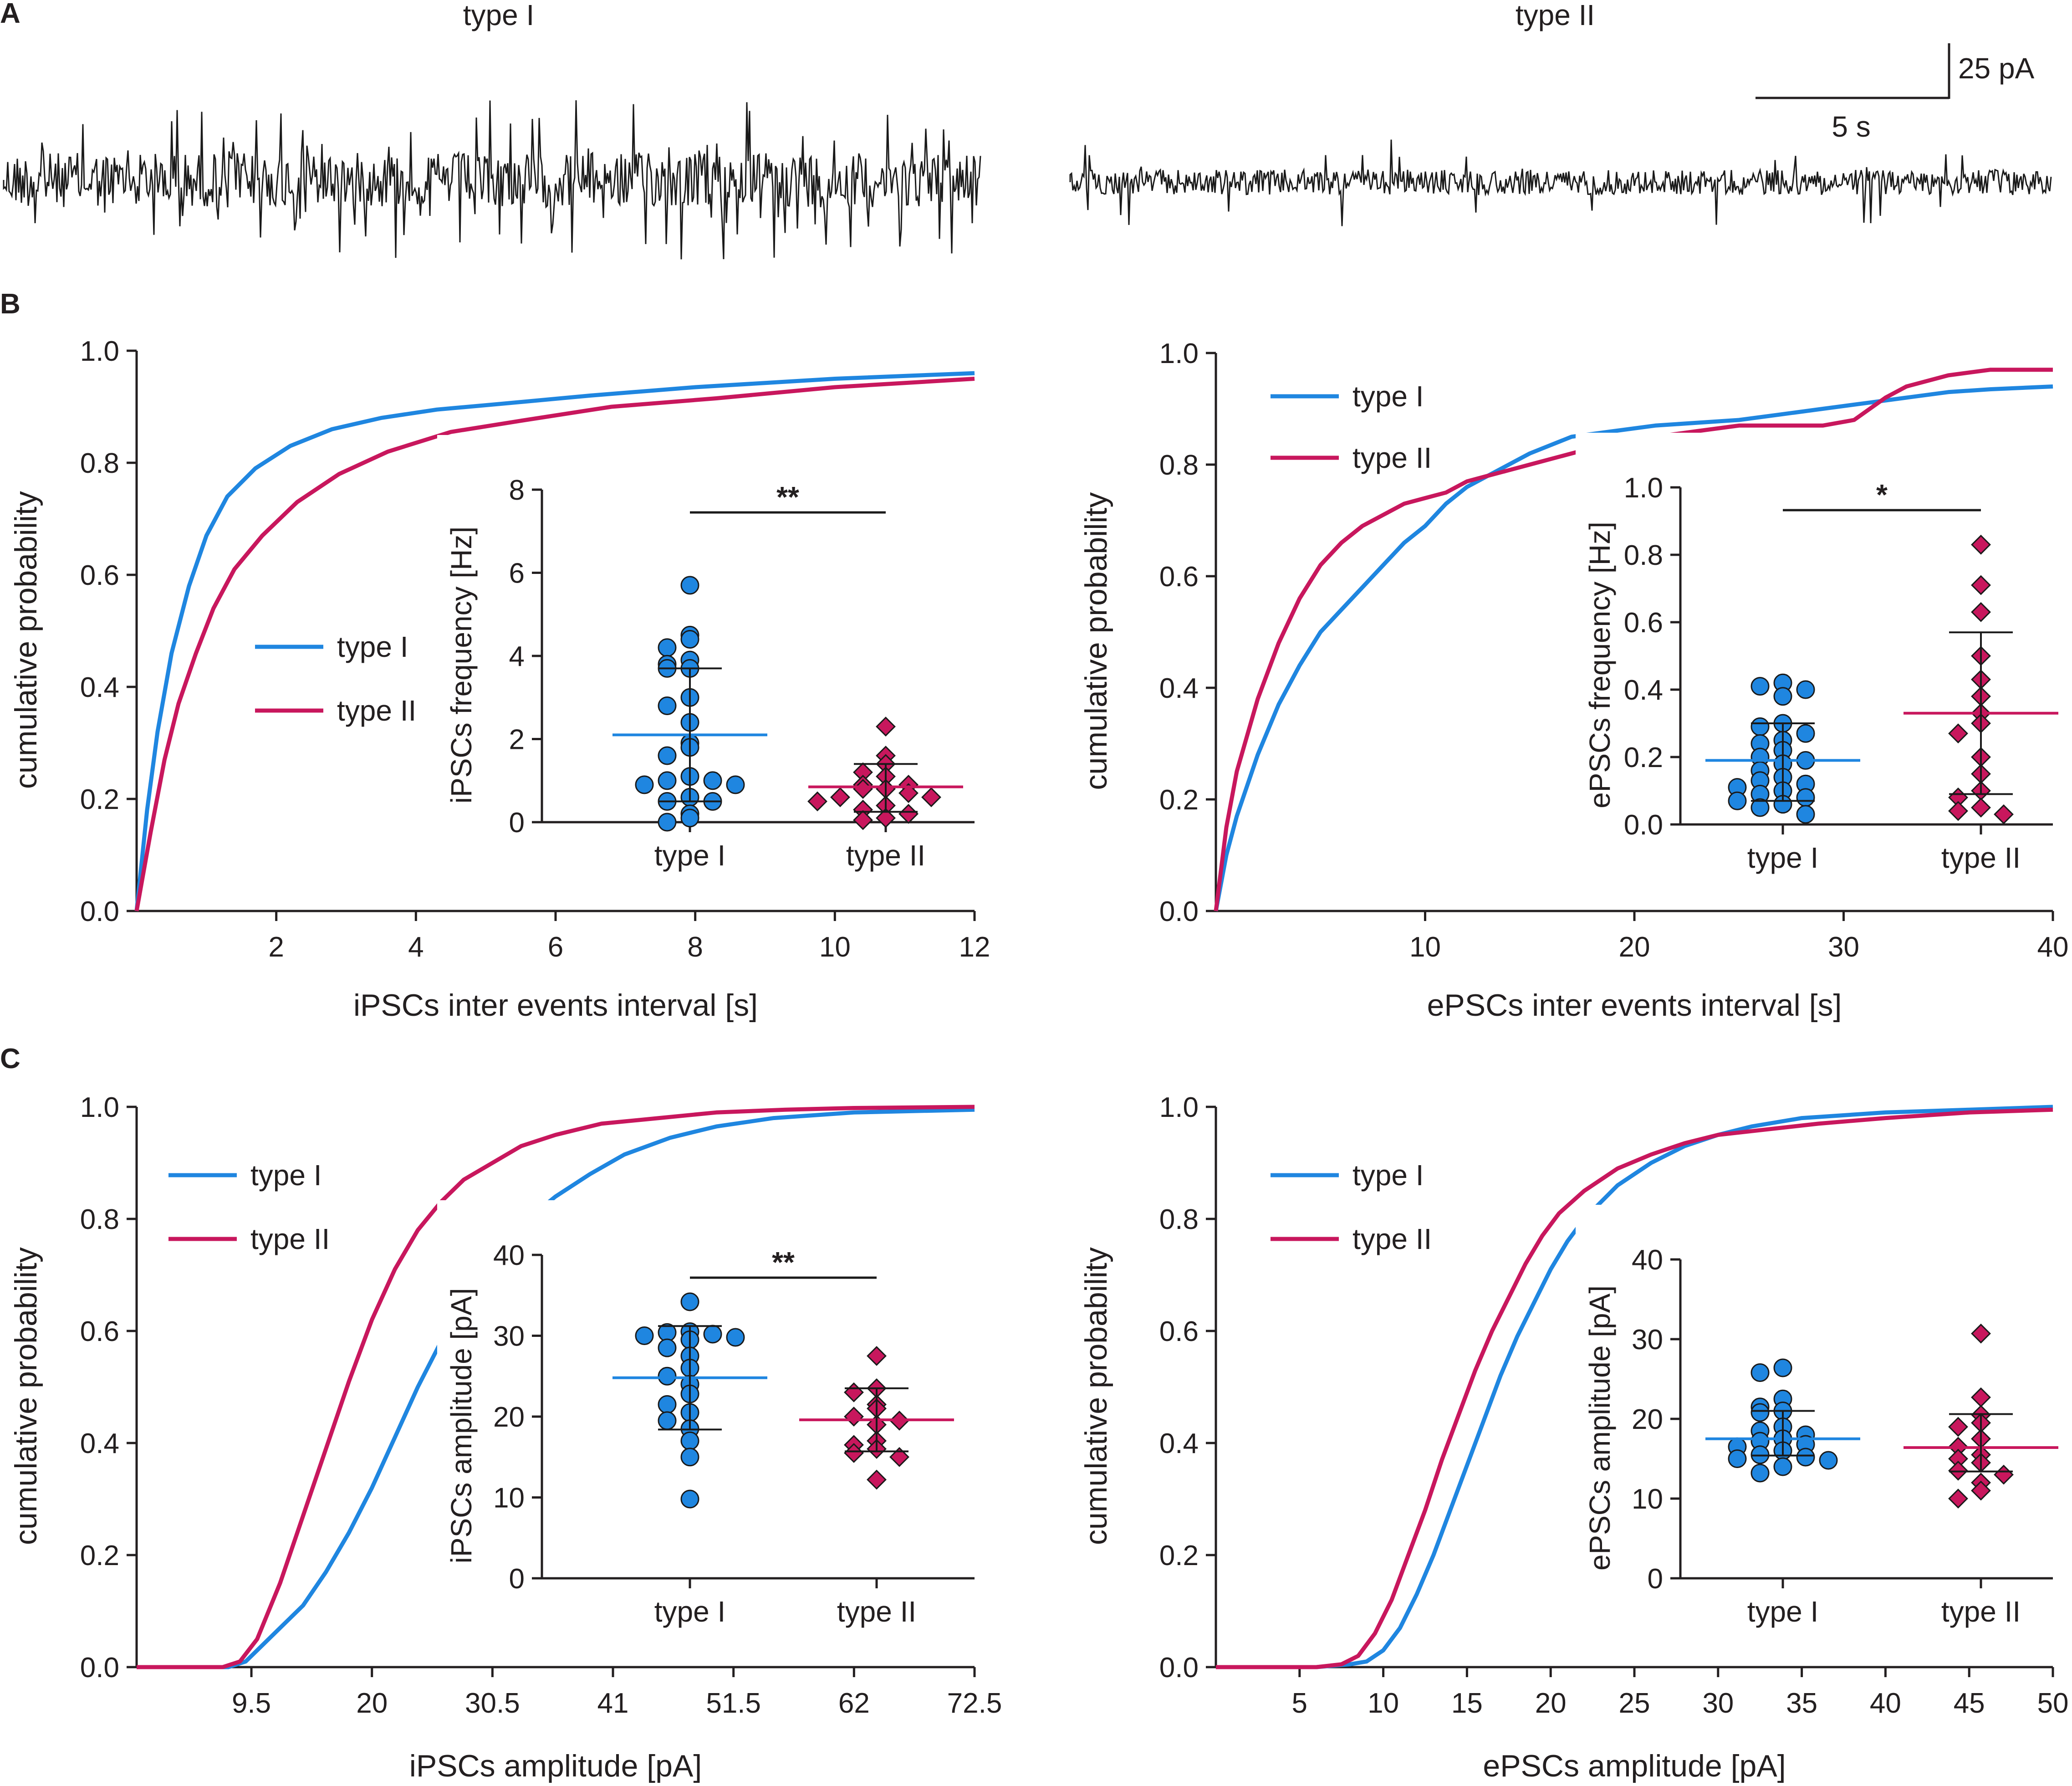  I want to click on significance-label: *, so click(1882, 495).